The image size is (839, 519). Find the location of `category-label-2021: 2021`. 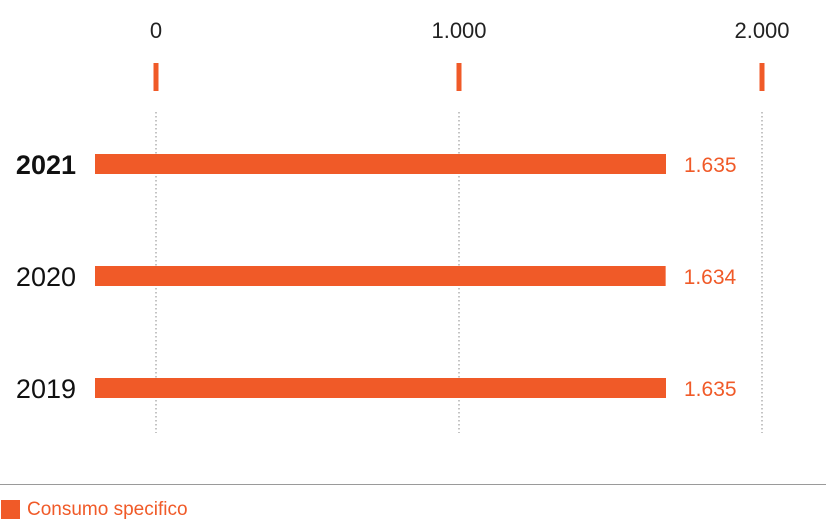

category-label-2021: 2021 is located at coordinates (46, 165).